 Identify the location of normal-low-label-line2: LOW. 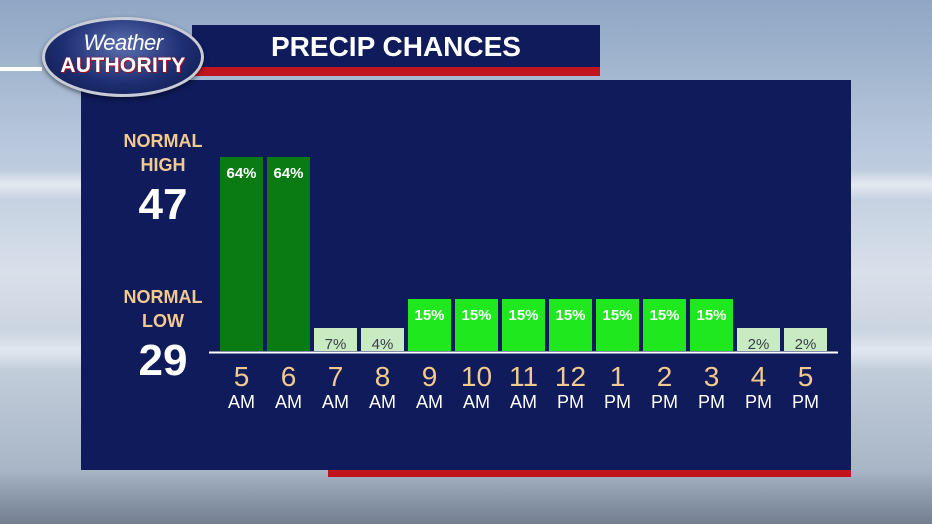
(163, 321).